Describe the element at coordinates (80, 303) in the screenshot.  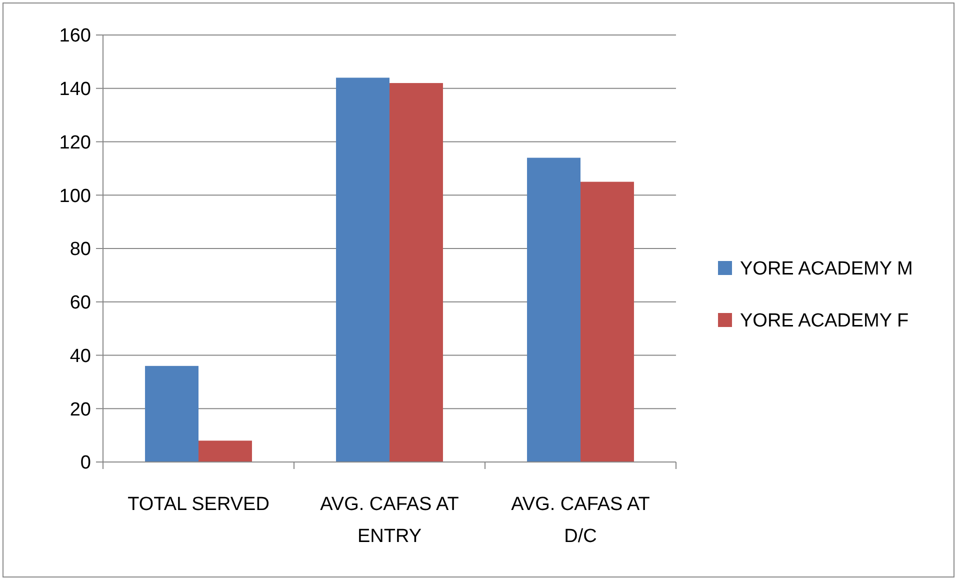
I see `y-tick-label: 60` at that location.